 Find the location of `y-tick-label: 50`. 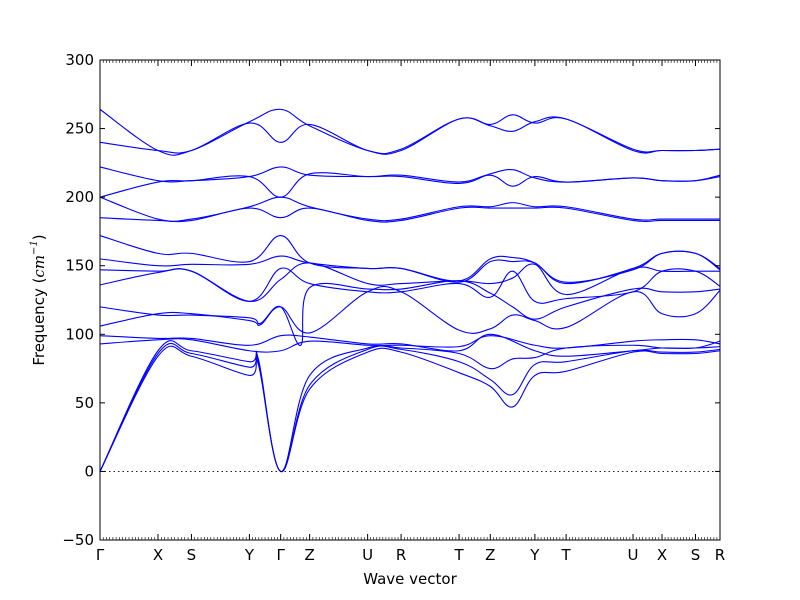

y-tick-label: 50 is located at coordinates (84, 403).